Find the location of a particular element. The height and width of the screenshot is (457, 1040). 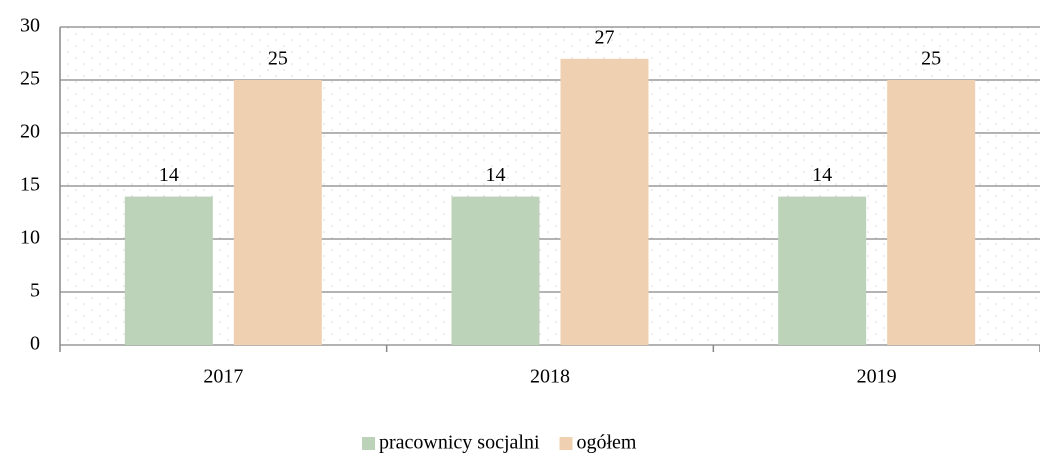

x-tick-label: 2017 is located at coordinates (223, 377).